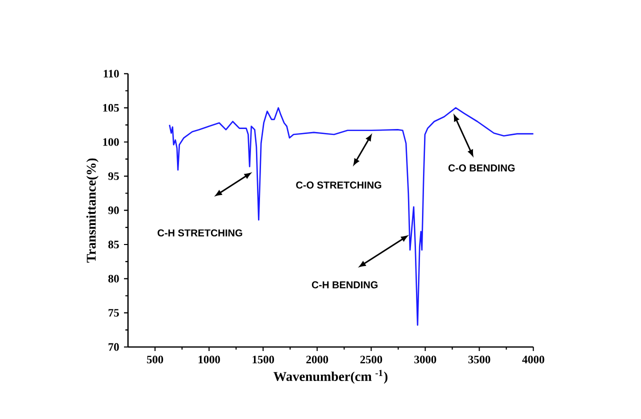 This screenshot has height=419, width=641. Describe the element at coordinates (113, 278) in the screenshot. I see `y-tick-label: 80` at that location.